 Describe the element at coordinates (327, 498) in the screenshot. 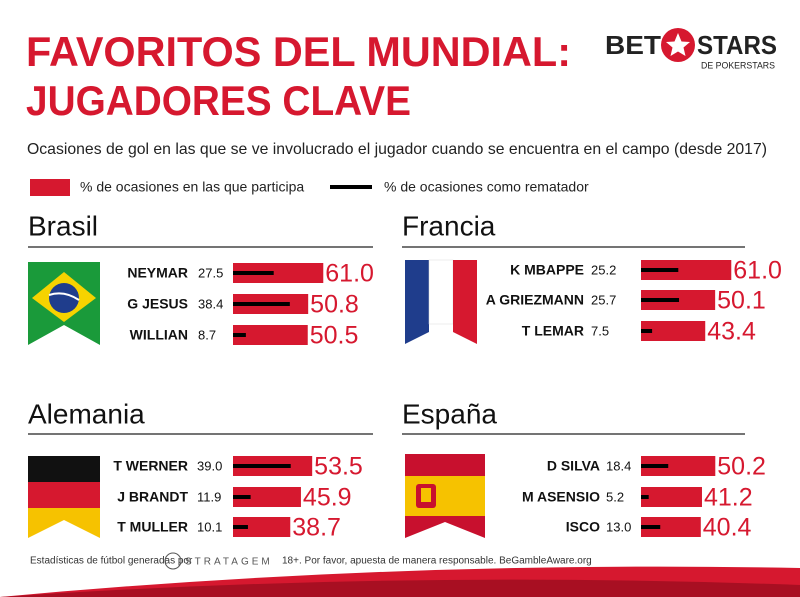

I see `value-label: 45.9` at that location.